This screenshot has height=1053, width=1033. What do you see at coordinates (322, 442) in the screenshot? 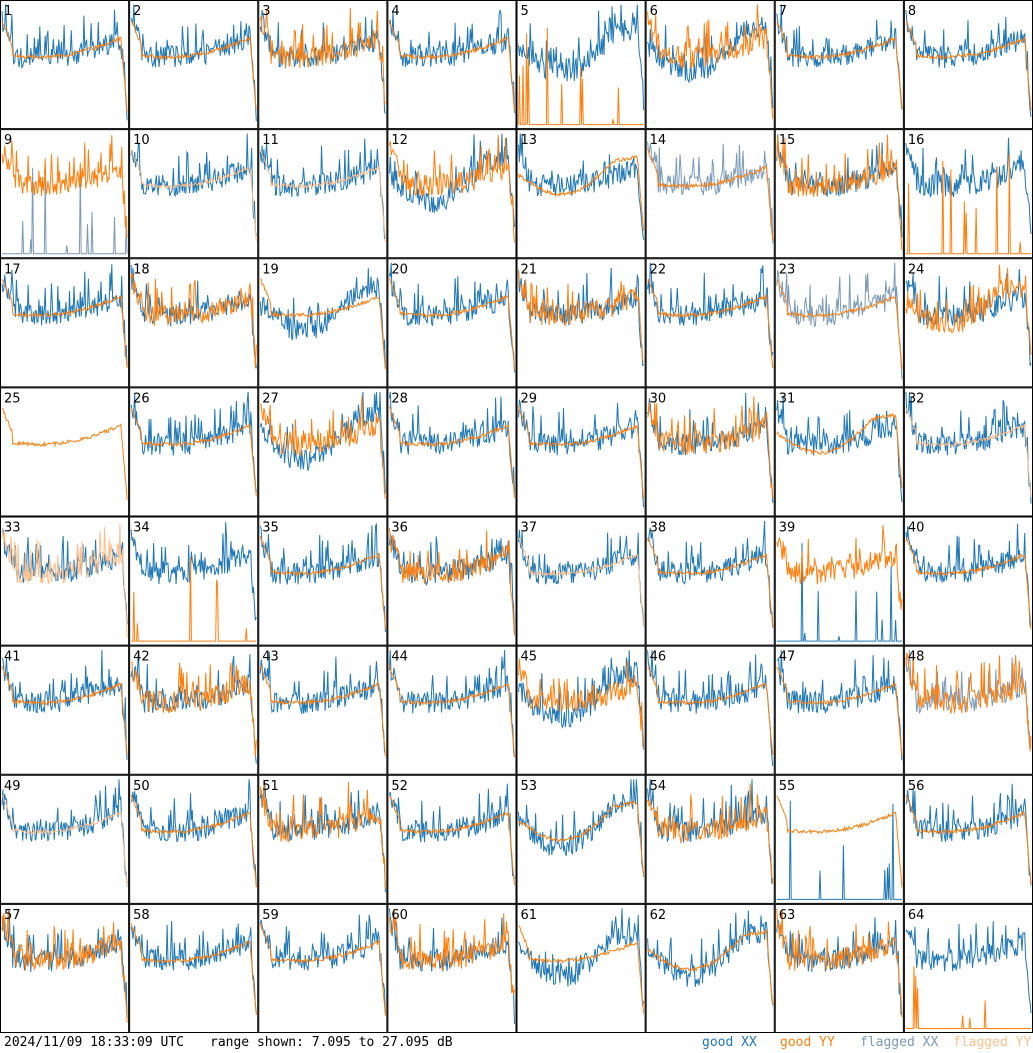
I see `panel-27-xx-line` at bounding box center [322, 442].